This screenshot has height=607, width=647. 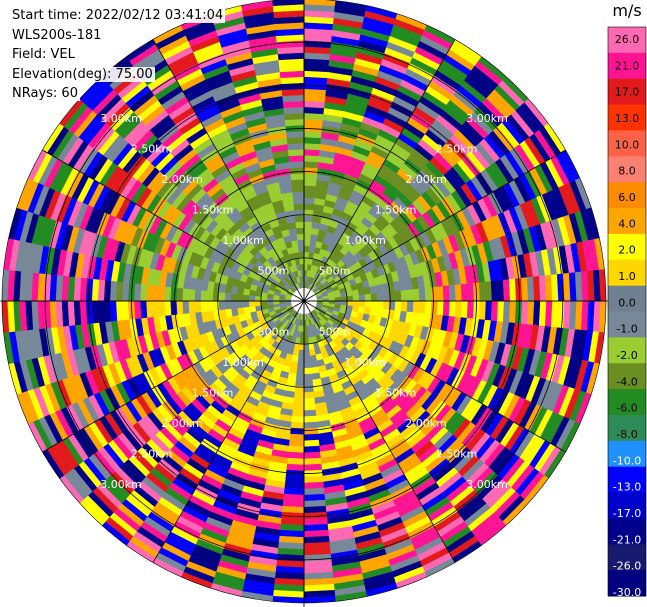 I want to click on colorbar-tick-label: 10.0, so click(x=627, y=144).